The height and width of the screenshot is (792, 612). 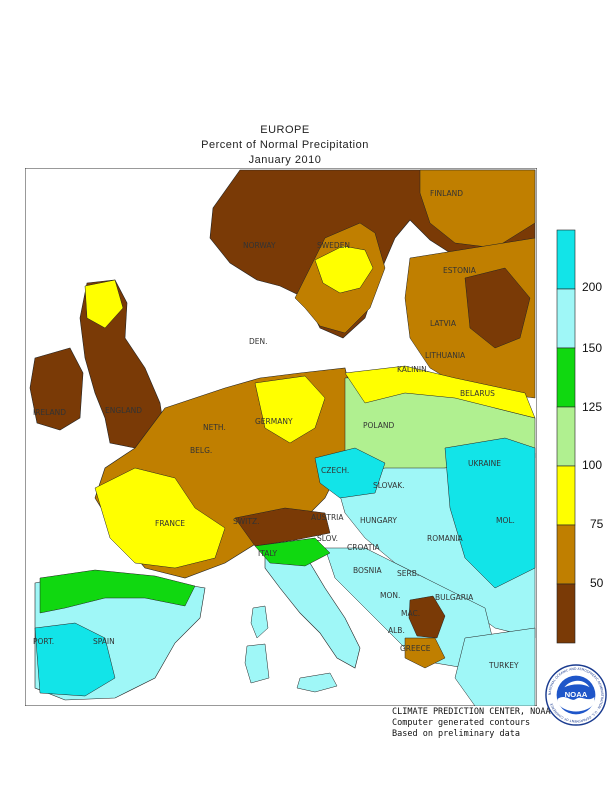 I want to click on label-norway: NORWAY, so click(x=259, y=245).